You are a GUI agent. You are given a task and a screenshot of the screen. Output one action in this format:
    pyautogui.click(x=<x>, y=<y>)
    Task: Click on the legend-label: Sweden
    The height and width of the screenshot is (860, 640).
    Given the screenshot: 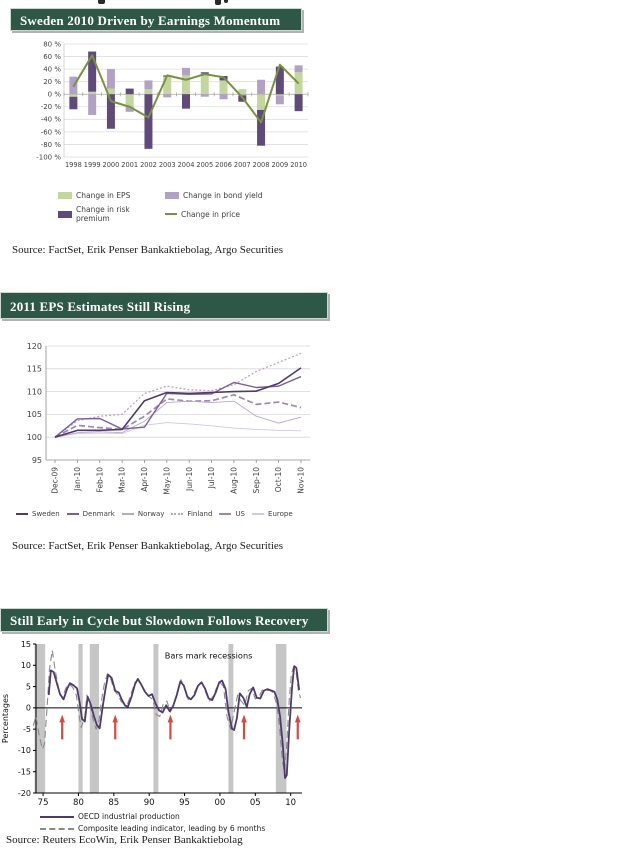 What is the action you would take?
    pyautogui.click(x=46, y=514)
    